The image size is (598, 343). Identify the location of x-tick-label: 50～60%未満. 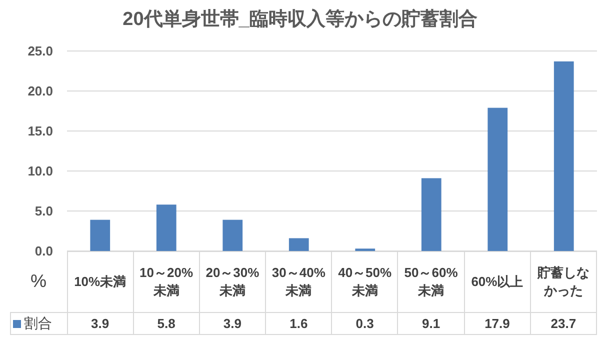
(431, 282).